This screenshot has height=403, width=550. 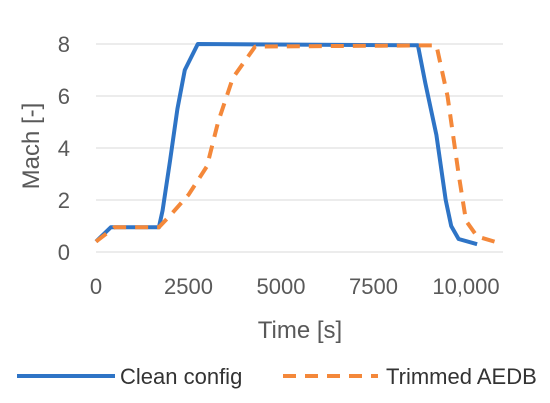 I want to click on y-tick-label: 6, so click(x=64, y=96).